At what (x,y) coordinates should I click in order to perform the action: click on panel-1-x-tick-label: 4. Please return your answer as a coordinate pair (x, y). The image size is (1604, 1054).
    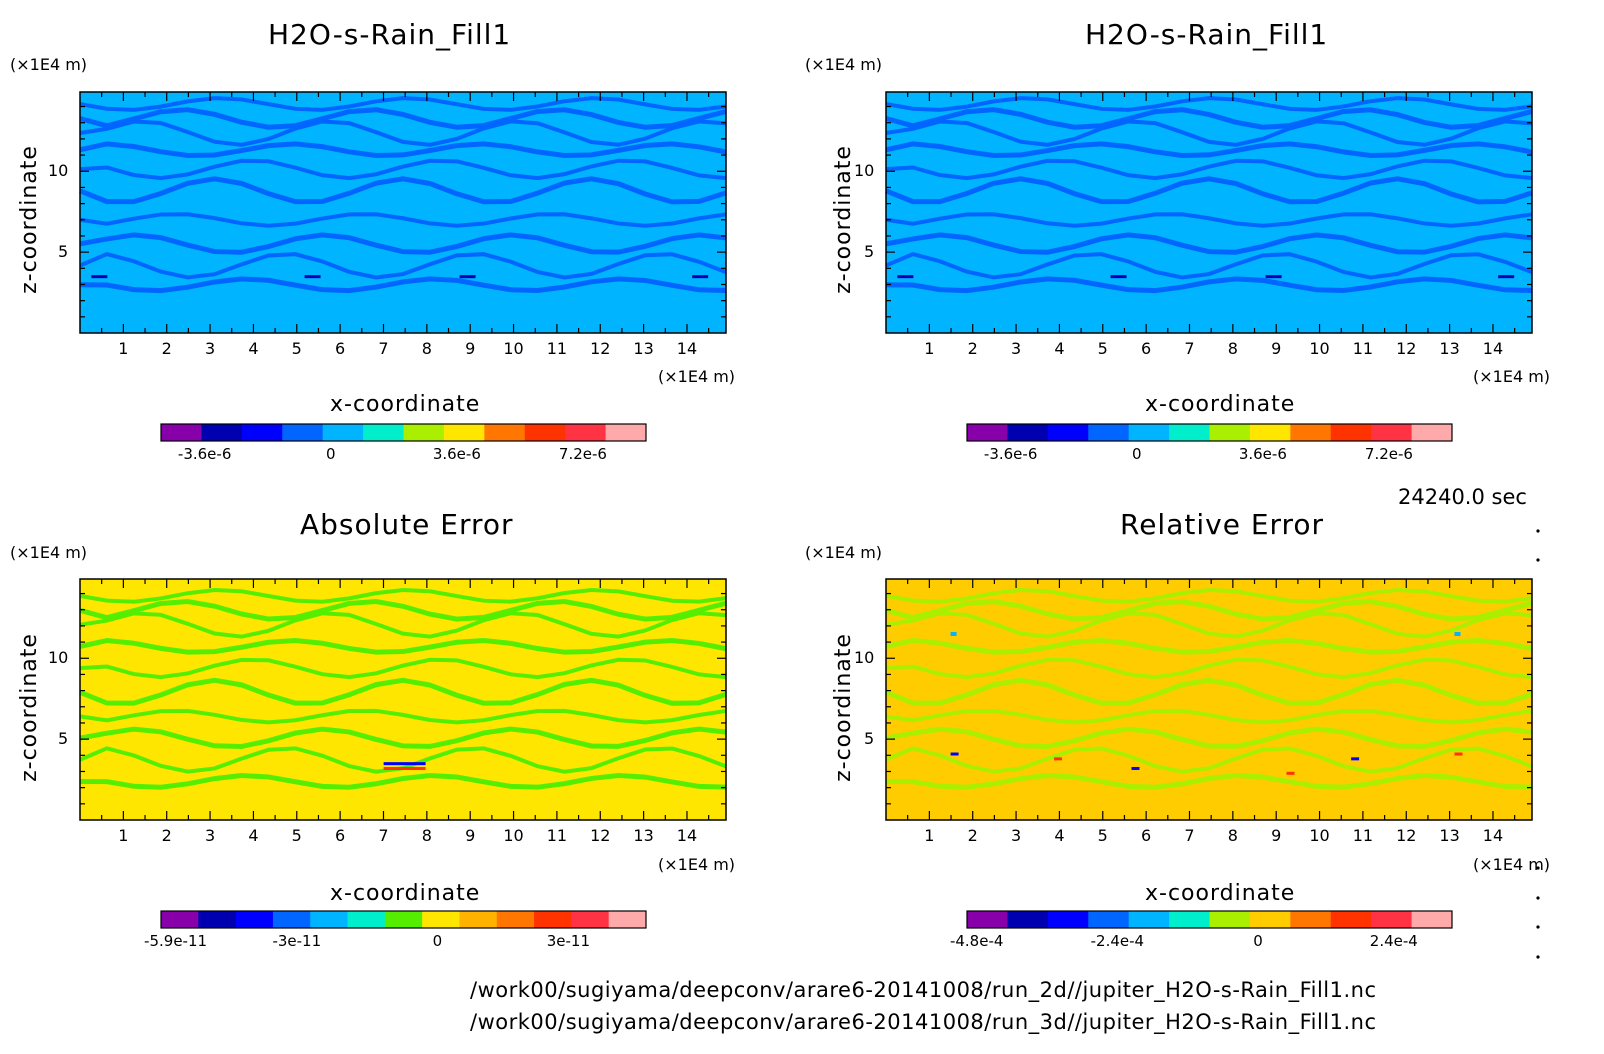
    Looking at the image, I should click on (253, 348).